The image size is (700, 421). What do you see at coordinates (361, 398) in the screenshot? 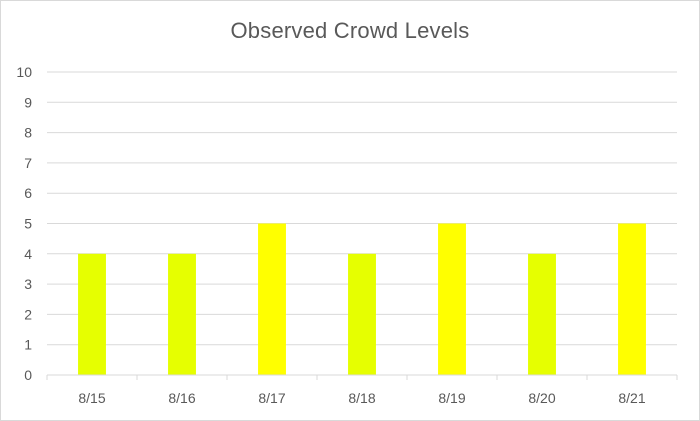
I see `x-tick-label: 8/18` at bounding box center [361, 398].